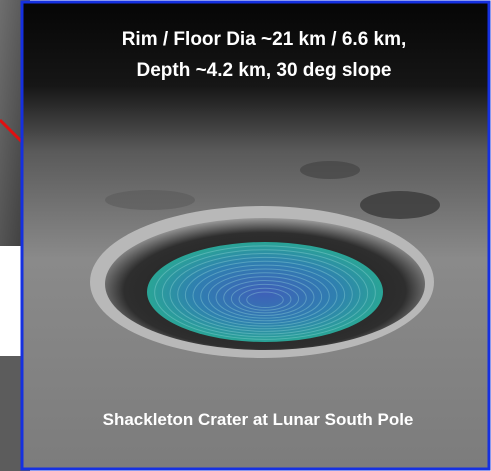 This screenshot has width=491, height=471. I want to click on caption: Shackleton Crater at Lunar South Pole, so click(258, 419).